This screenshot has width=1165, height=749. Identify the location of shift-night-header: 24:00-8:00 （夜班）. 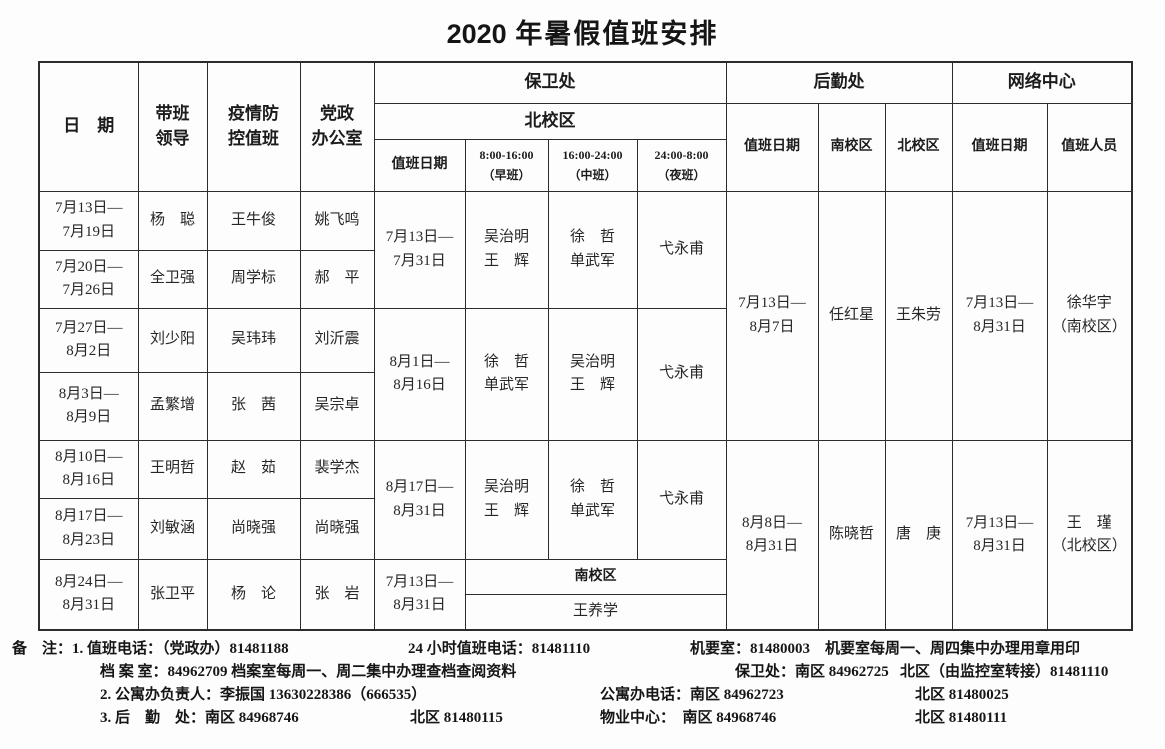
(681, 165).